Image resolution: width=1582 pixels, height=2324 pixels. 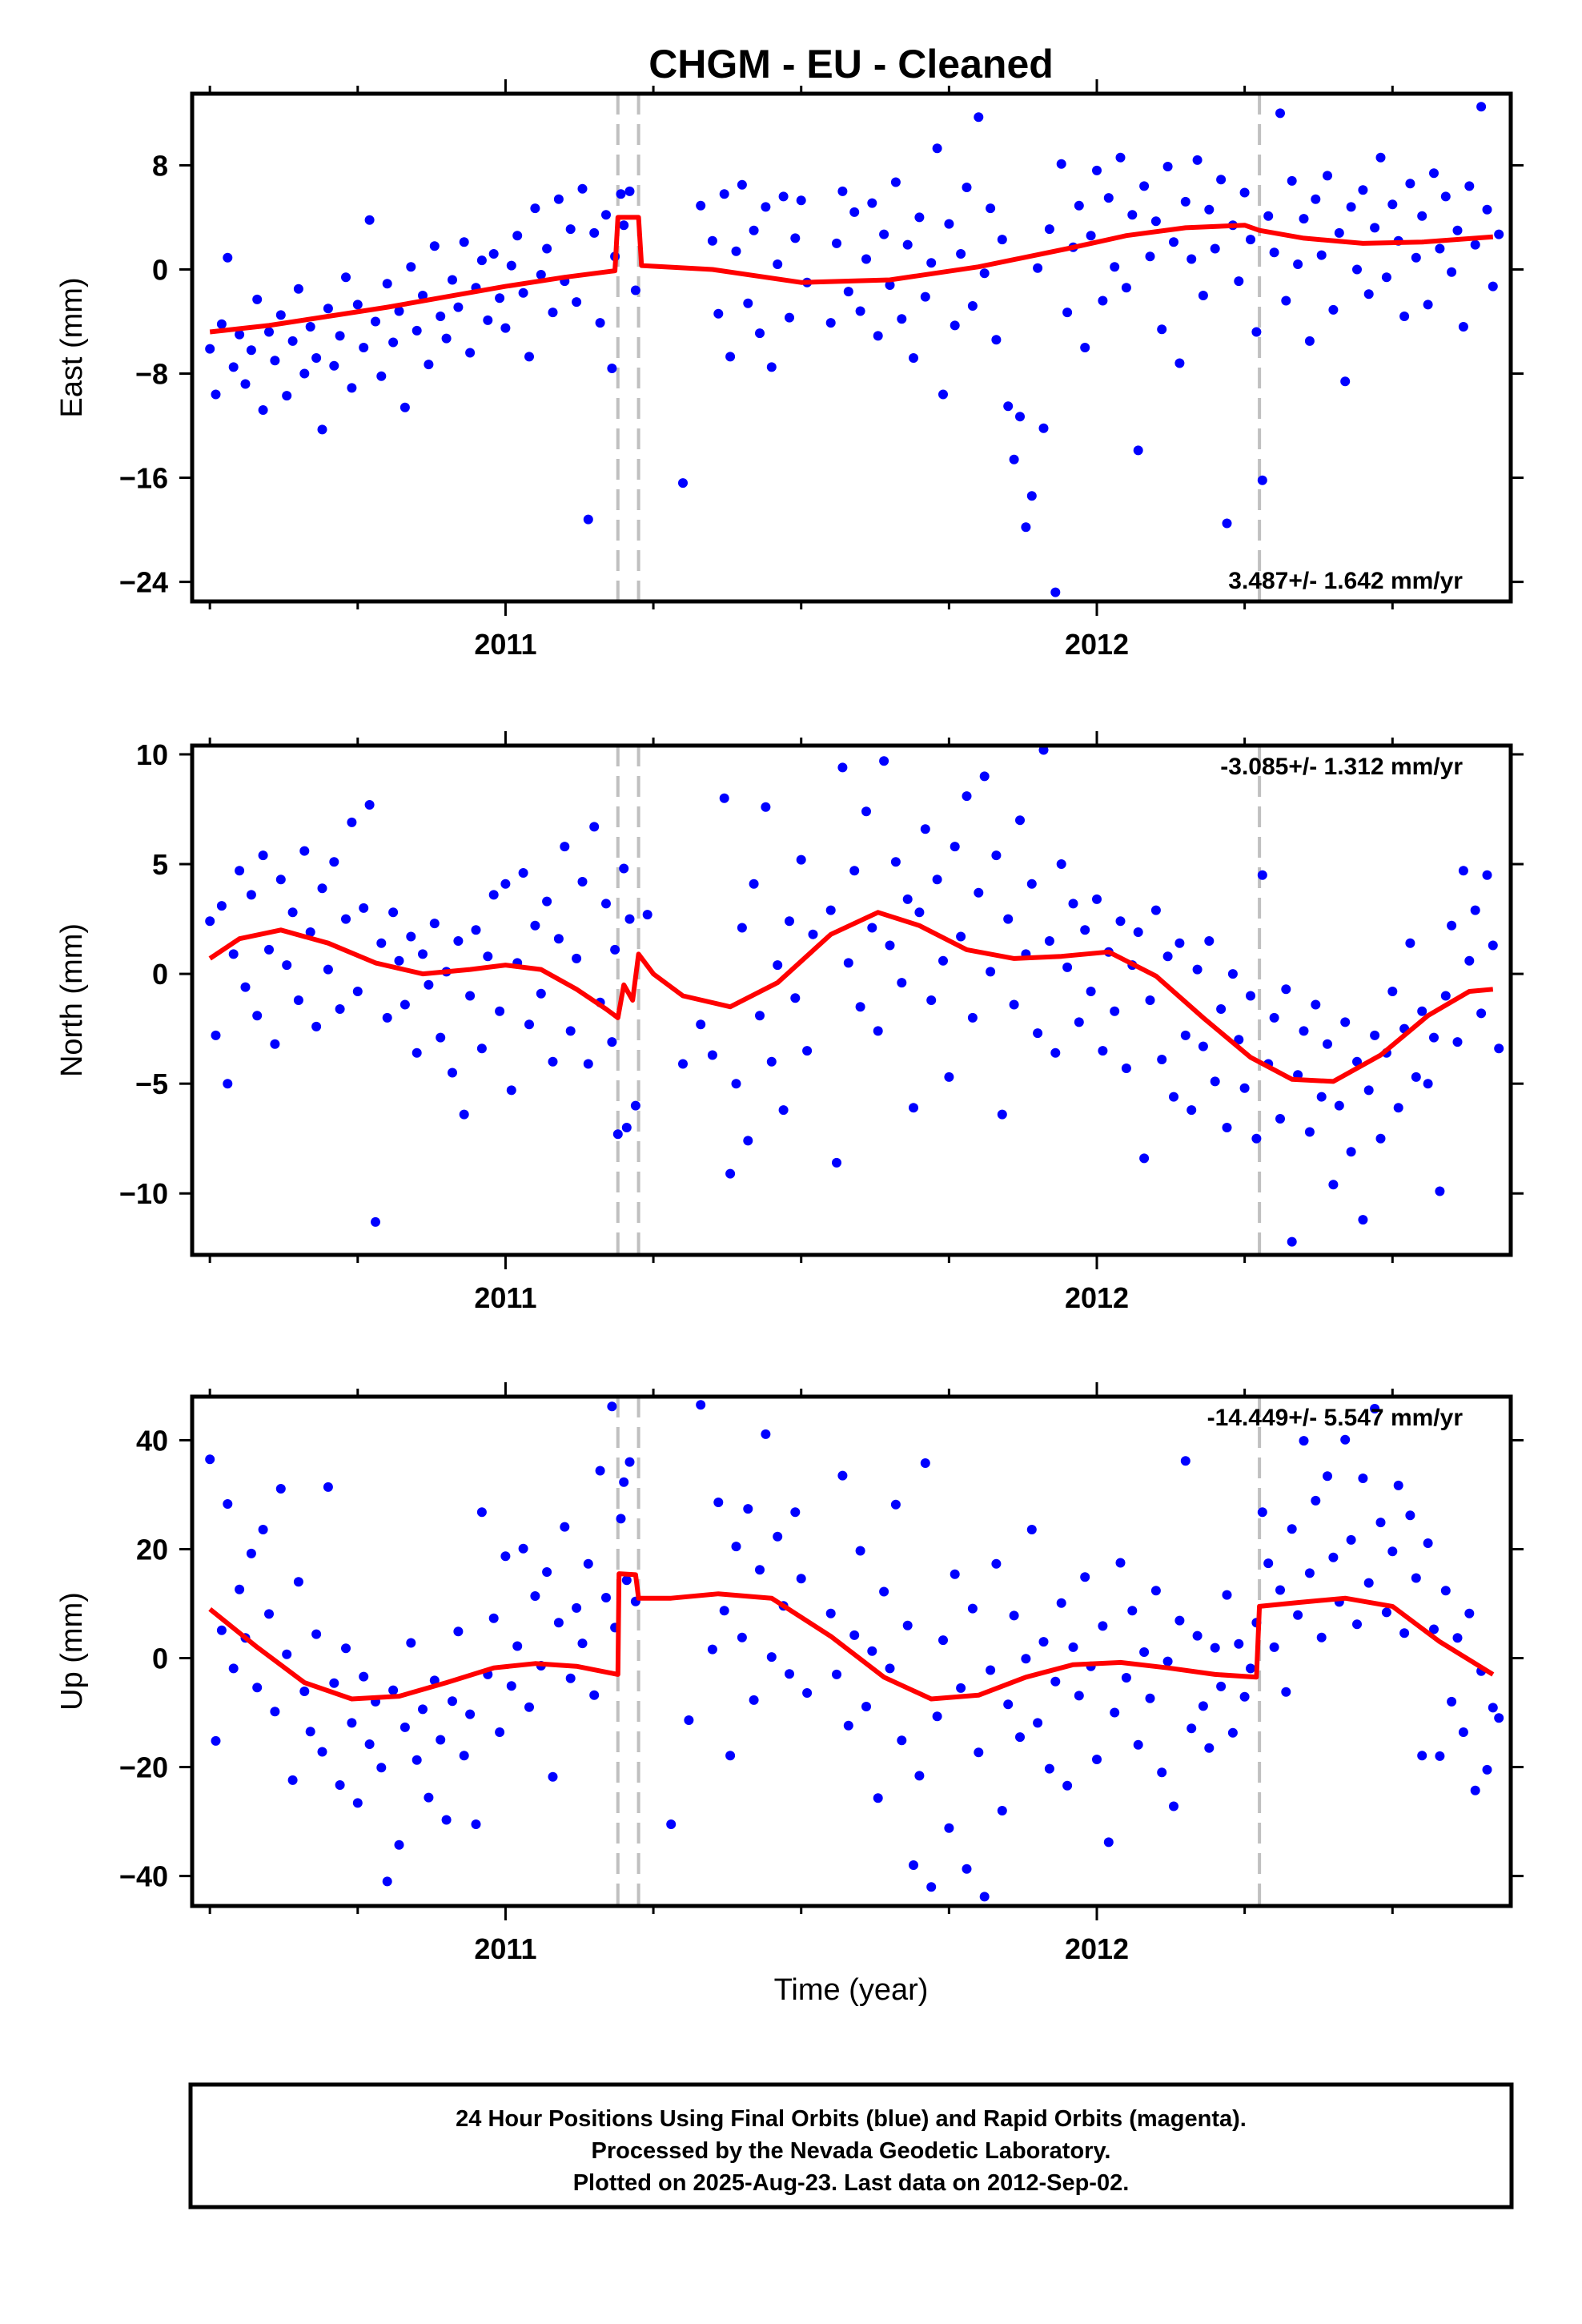 I want to click on y-tick-label: −10, so click(x=144, y=1193).